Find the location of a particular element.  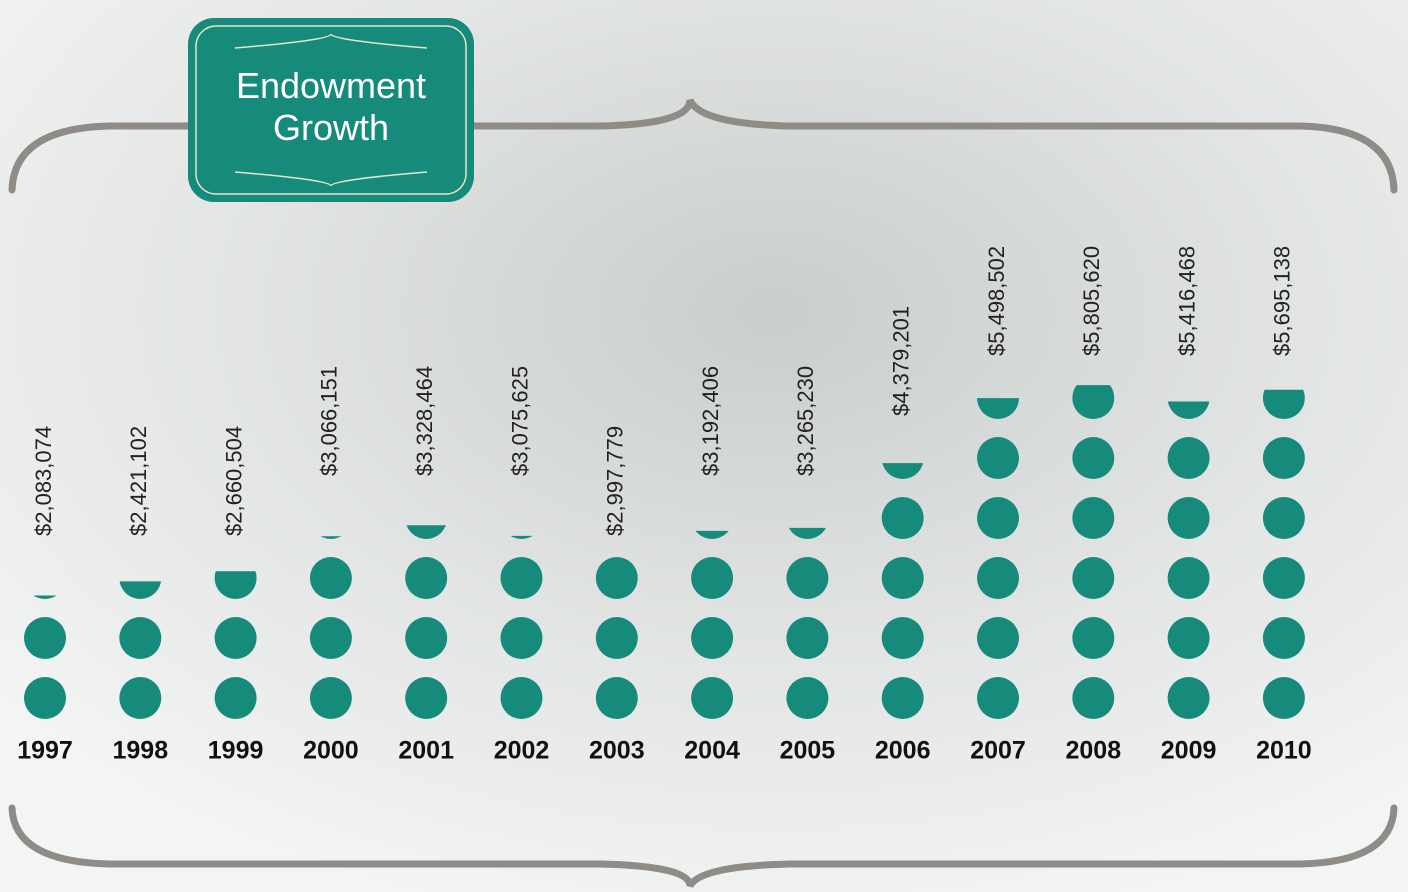

x-tick-label: 1998 is located at coordinates (140, 751).